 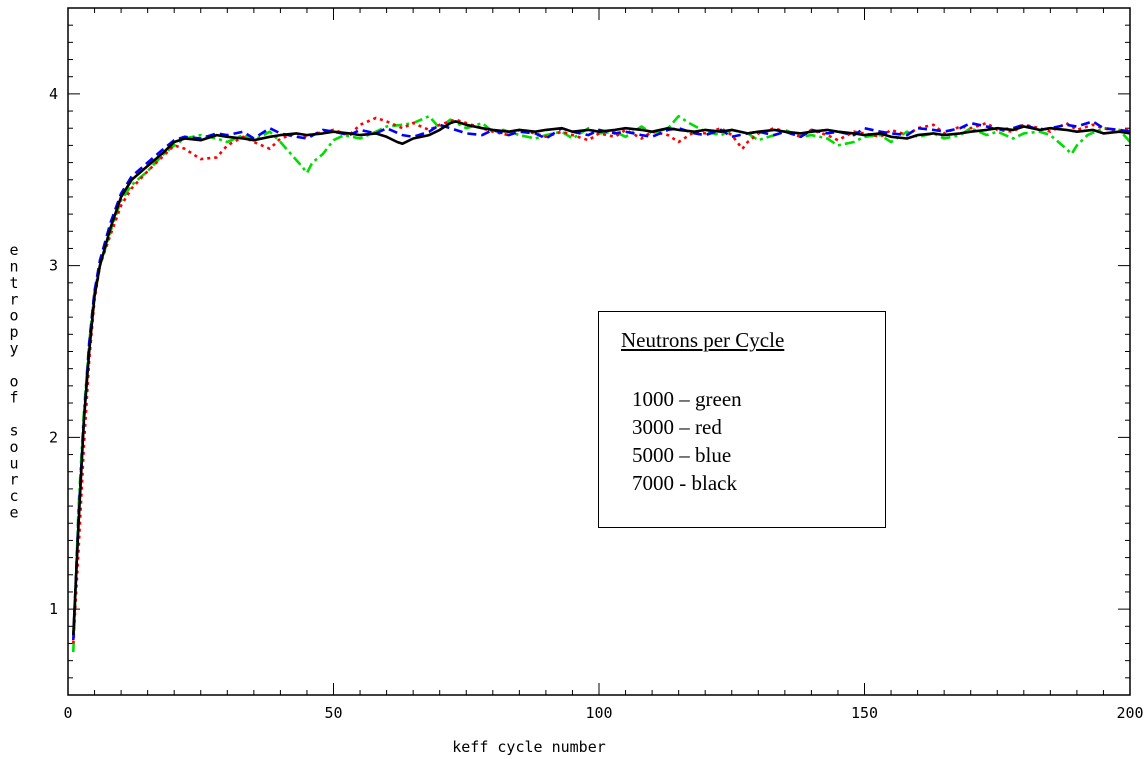 I want to click on x-tick-label: 100, so click(x=598, y=713).